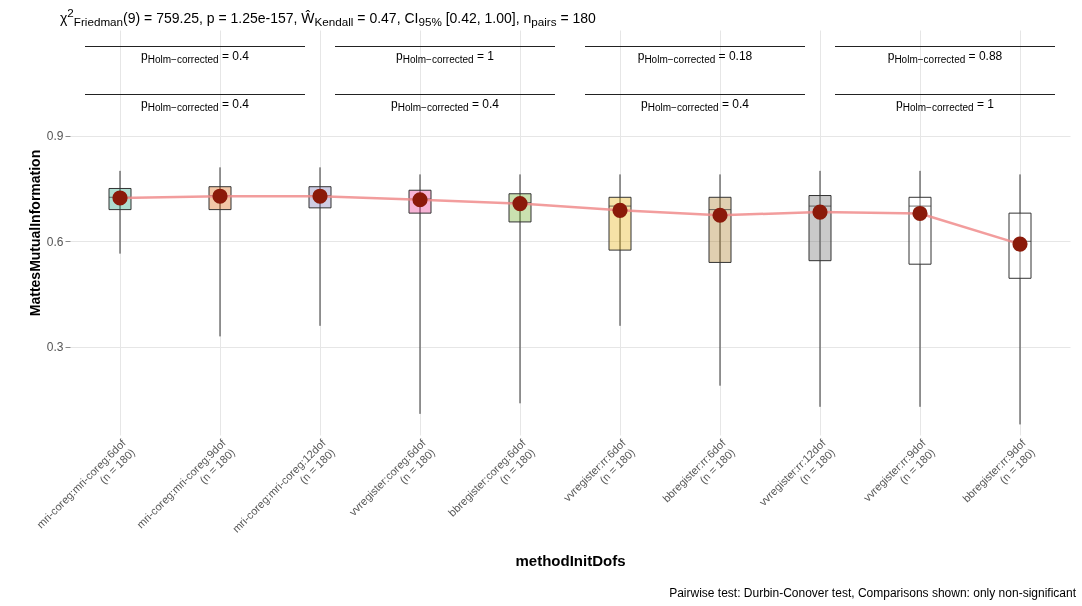 This screenshot has width=1082, height=606. Describe the element at coordinates (55, 136) in the screenshot. I see `y-tick-label: 0.9` at that location.